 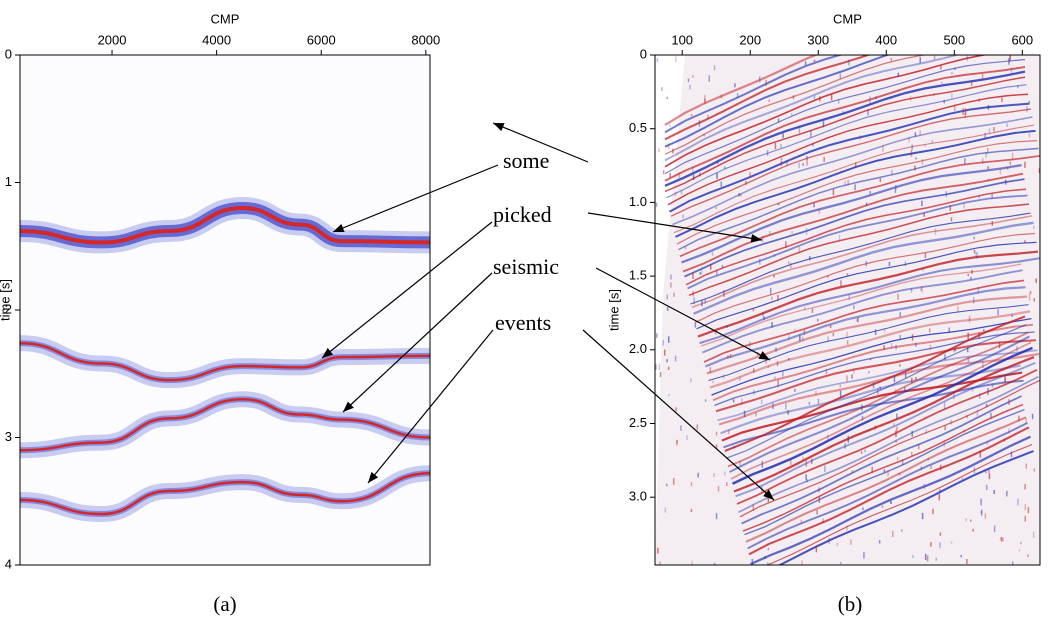 What do you see at coordinates (526, 160) in the screenshot?
I see `annotation: some` at bounding box center [526, 160].